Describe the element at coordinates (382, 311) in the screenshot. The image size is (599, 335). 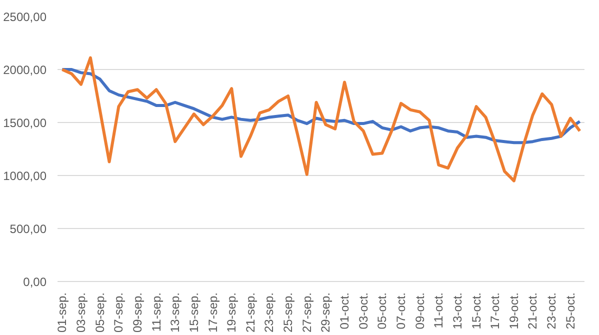
I see `x-tick-label: 05-oct.` at that location.